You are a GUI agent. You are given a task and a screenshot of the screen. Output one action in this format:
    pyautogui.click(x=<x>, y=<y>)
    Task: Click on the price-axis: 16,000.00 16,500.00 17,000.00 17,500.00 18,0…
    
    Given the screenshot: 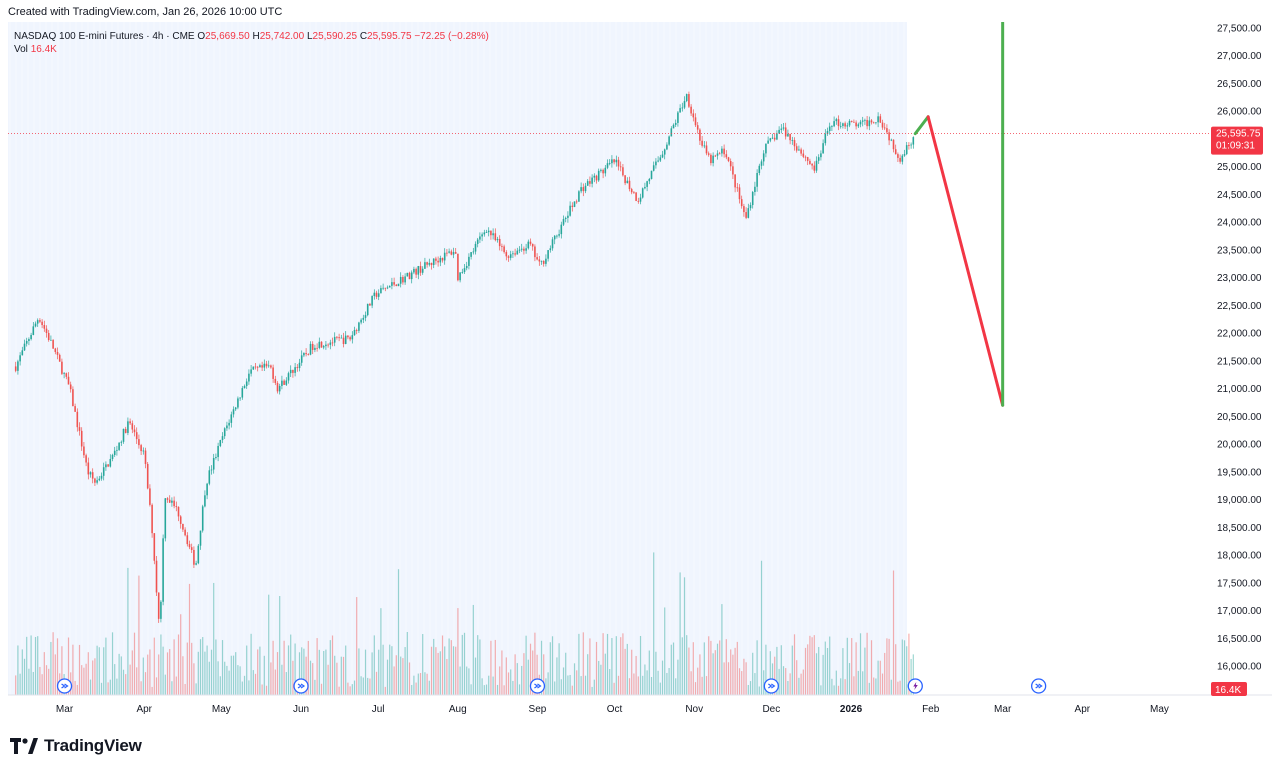 What is the action you would take?
    pyautogui.click(x=1239, y=348)
    